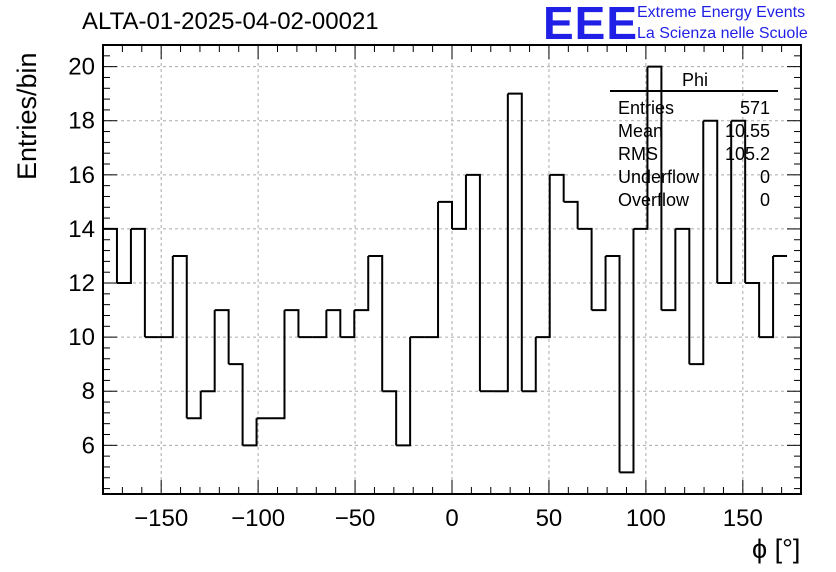 The height and width of the screenshot is (572, 836). Describe the element at coordinates (258, 518) in the screenshot. I see `x-tick-label: −100` at that location.